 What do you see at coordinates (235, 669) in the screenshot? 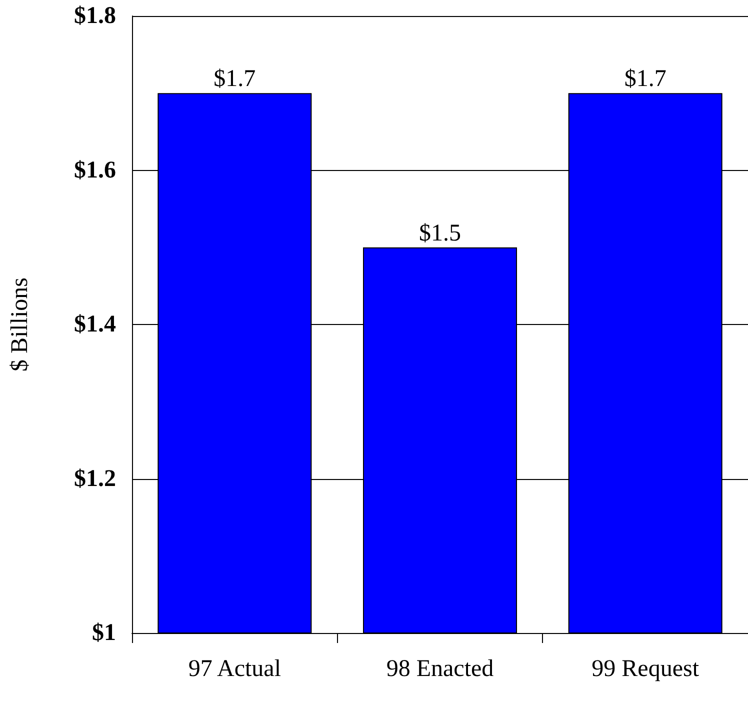
I see `x-tick-label: 97 Actual` at bounding box center [235, 669].